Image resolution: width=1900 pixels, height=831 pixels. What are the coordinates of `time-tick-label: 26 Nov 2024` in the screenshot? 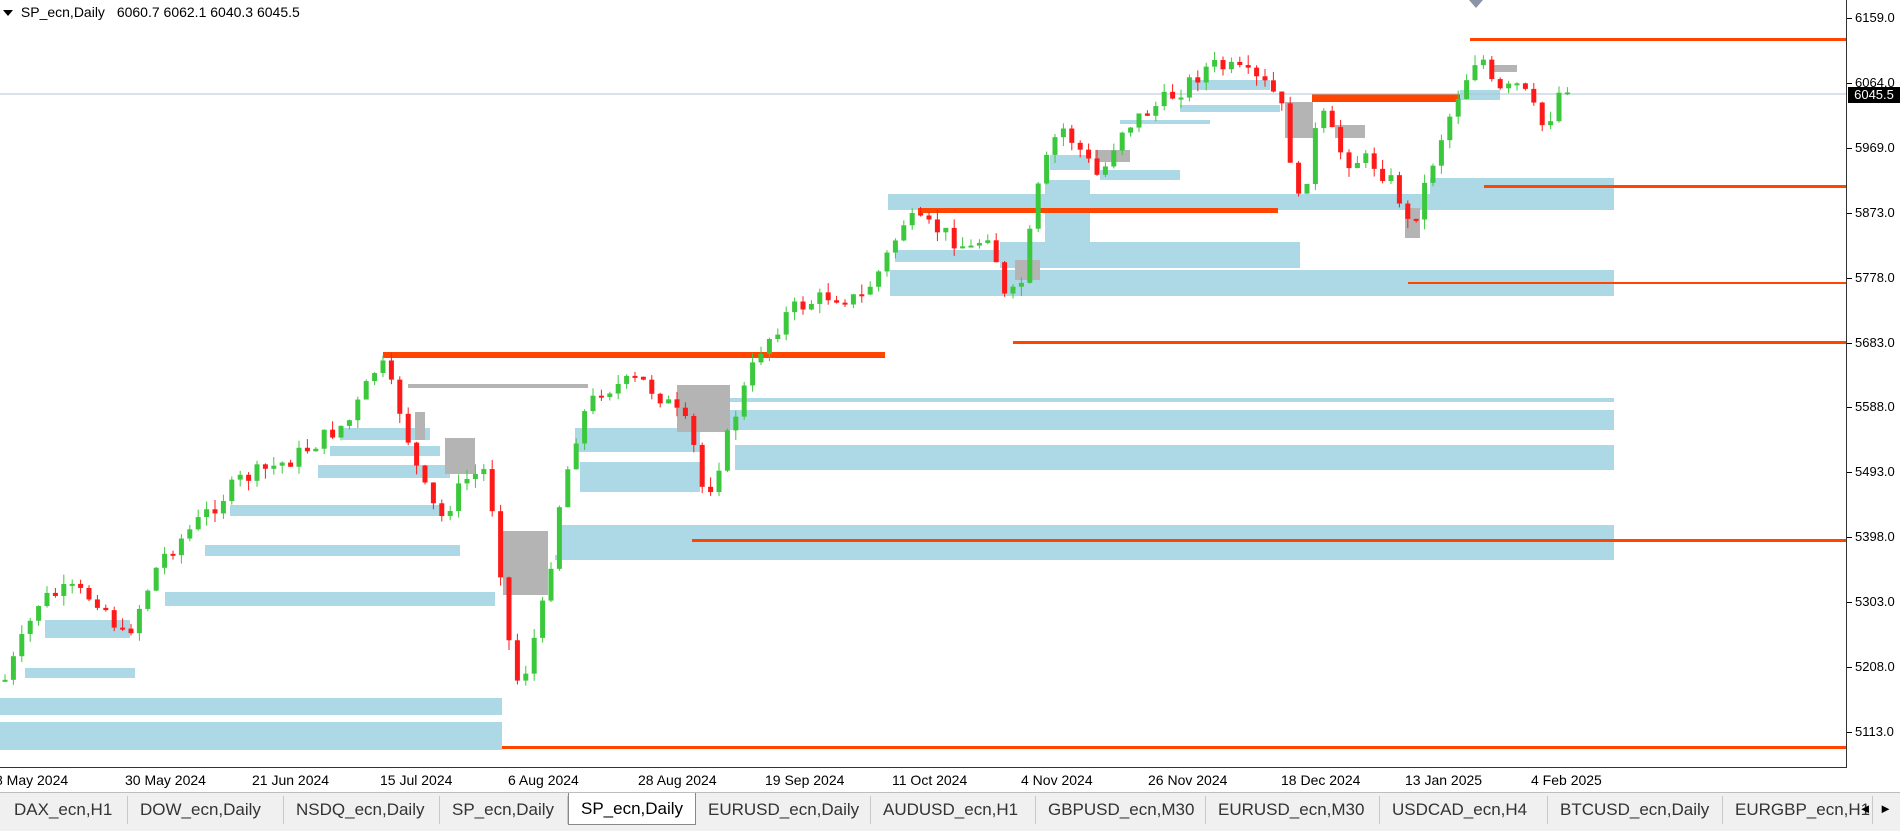 It's located at (1188, 780).